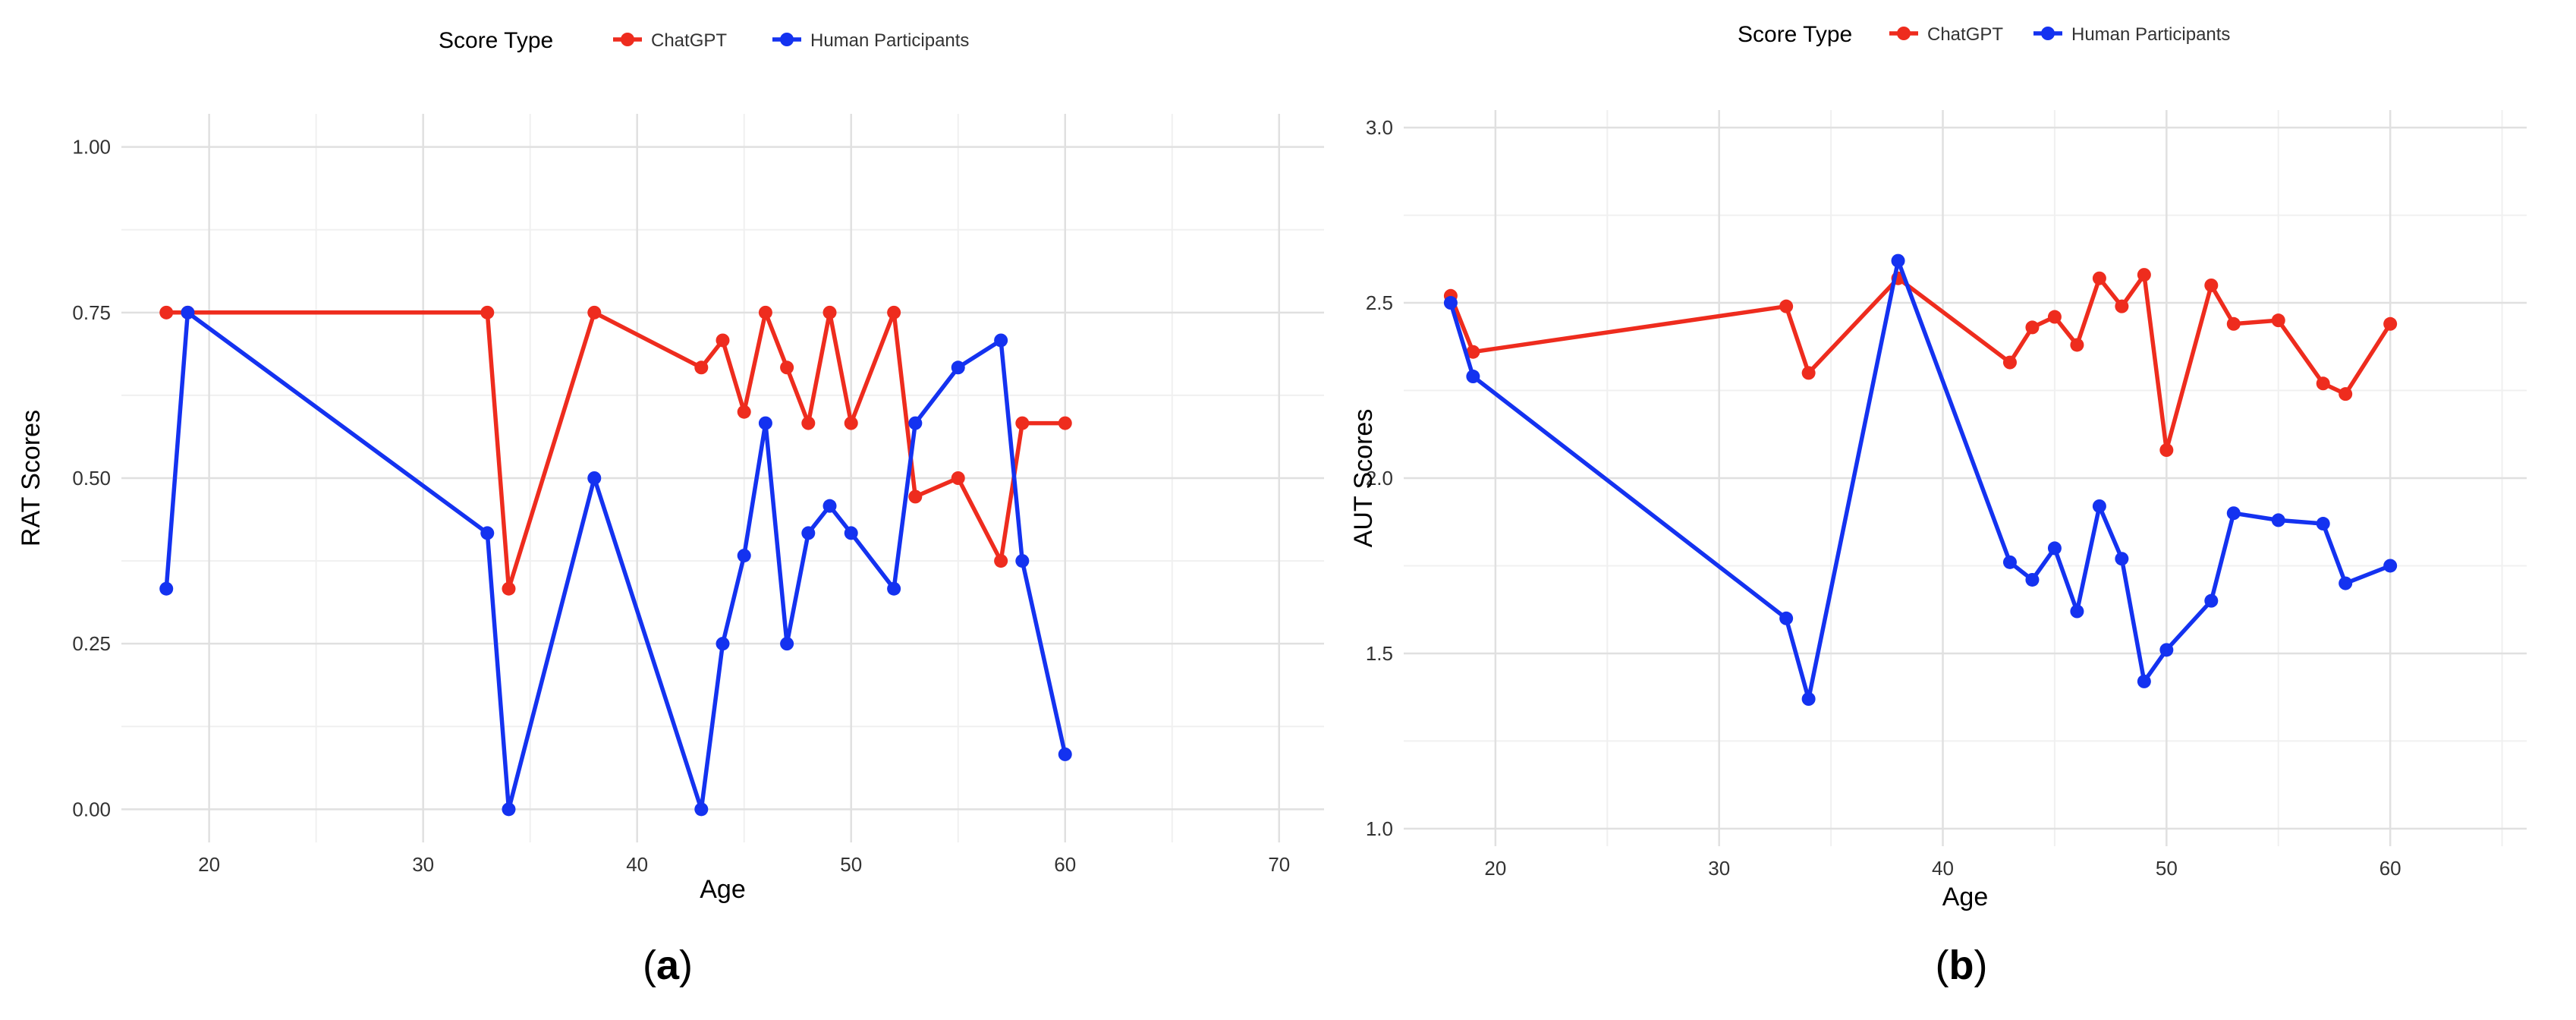 The image size is (2576, 1020). Describe the element at coordinates (1379, 127) in the screenshot. I see `y-tick-label: 3.0` at that location.